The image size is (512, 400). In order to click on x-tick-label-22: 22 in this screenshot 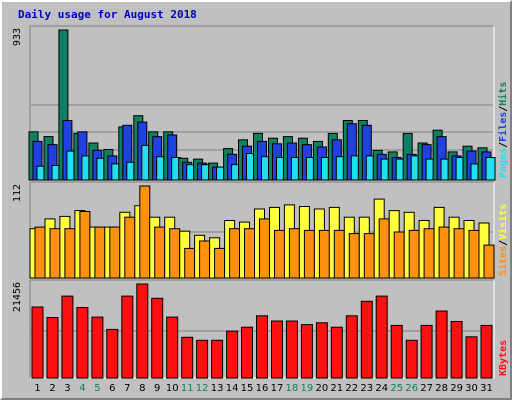, I will do `click(351, 388)`.